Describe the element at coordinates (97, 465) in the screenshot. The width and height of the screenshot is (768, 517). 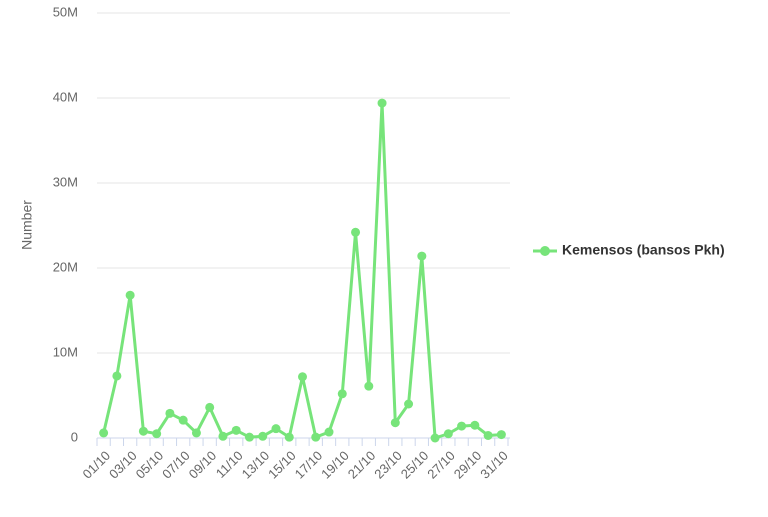
I see `x-tick-label: 01/10` at that location.